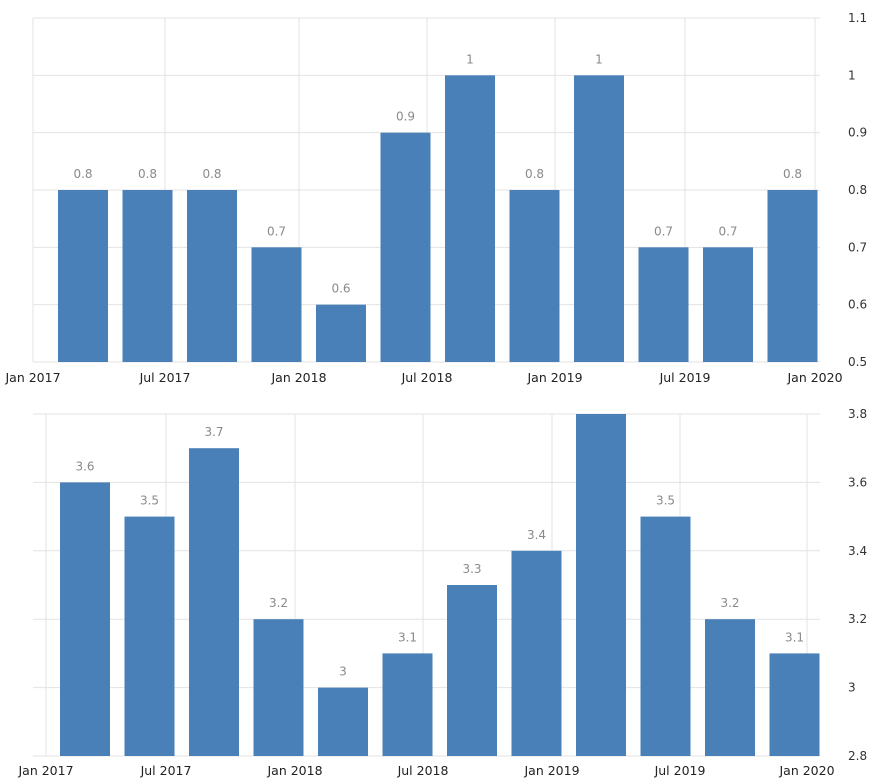 Image resolution: width=885 pixels, height=780 pixels. I want to click on y-tick-label: 2.8, so click(857, 756).